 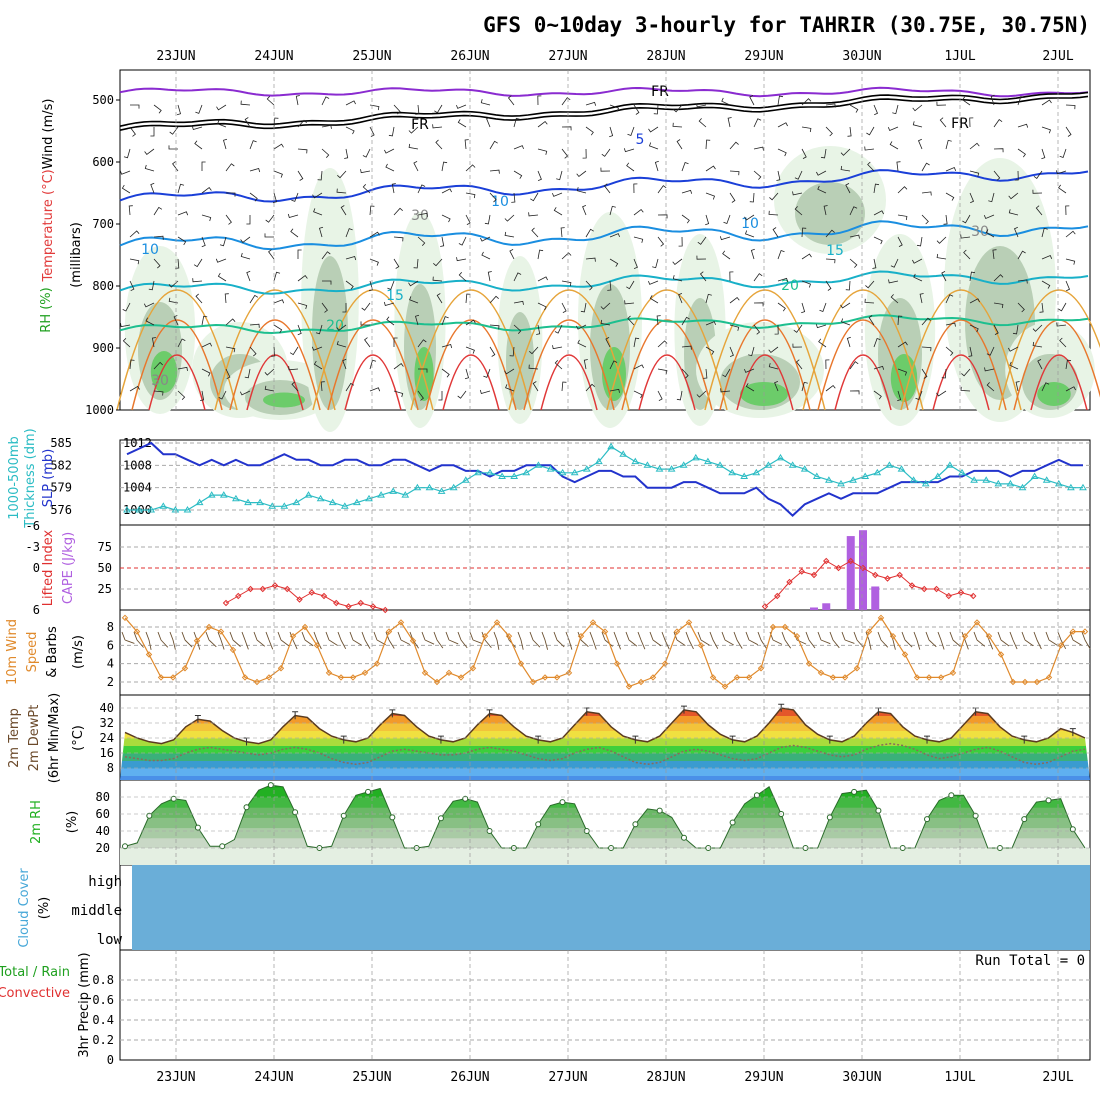 I want to click on rh-shade-mid, so click(x=520, y=361).